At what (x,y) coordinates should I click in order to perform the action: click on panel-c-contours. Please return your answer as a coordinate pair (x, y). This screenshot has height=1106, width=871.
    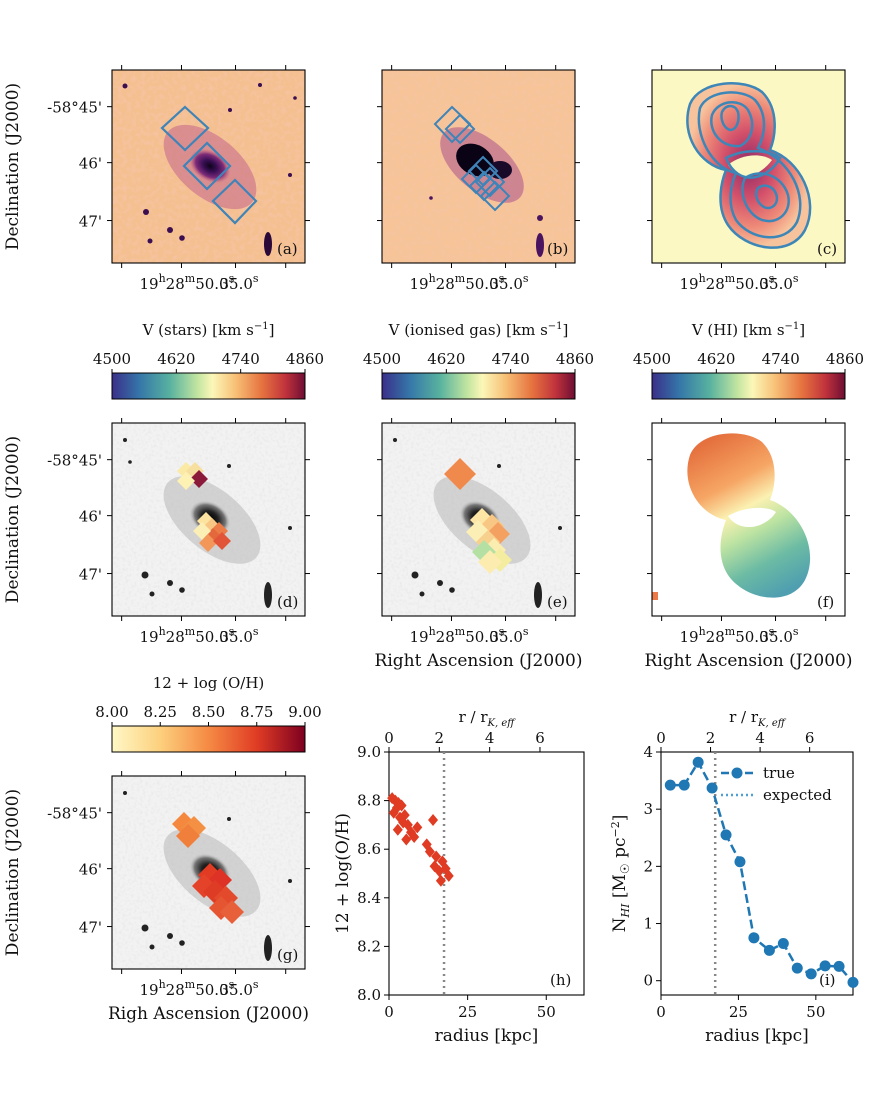
    Looking at the image, I should click on (749, 165).